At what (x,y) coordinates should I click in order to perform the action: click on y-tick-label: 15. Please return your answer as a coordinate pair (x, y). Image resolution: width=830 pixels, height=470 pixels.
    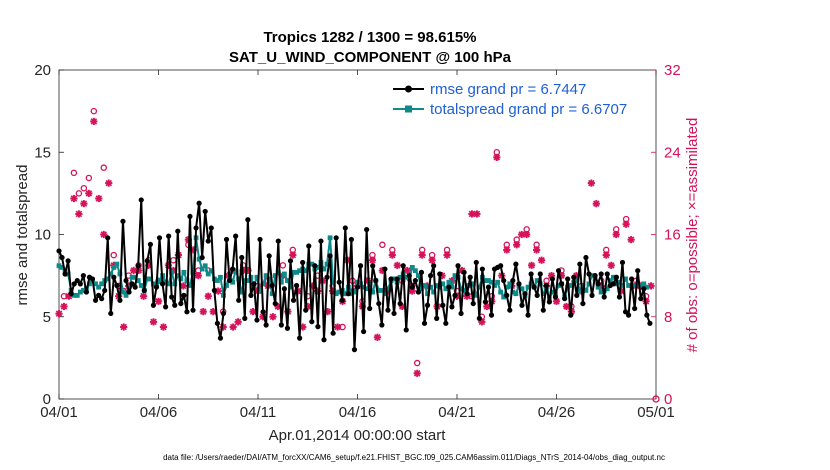
    Looking at the image, I should click on (42, 152).